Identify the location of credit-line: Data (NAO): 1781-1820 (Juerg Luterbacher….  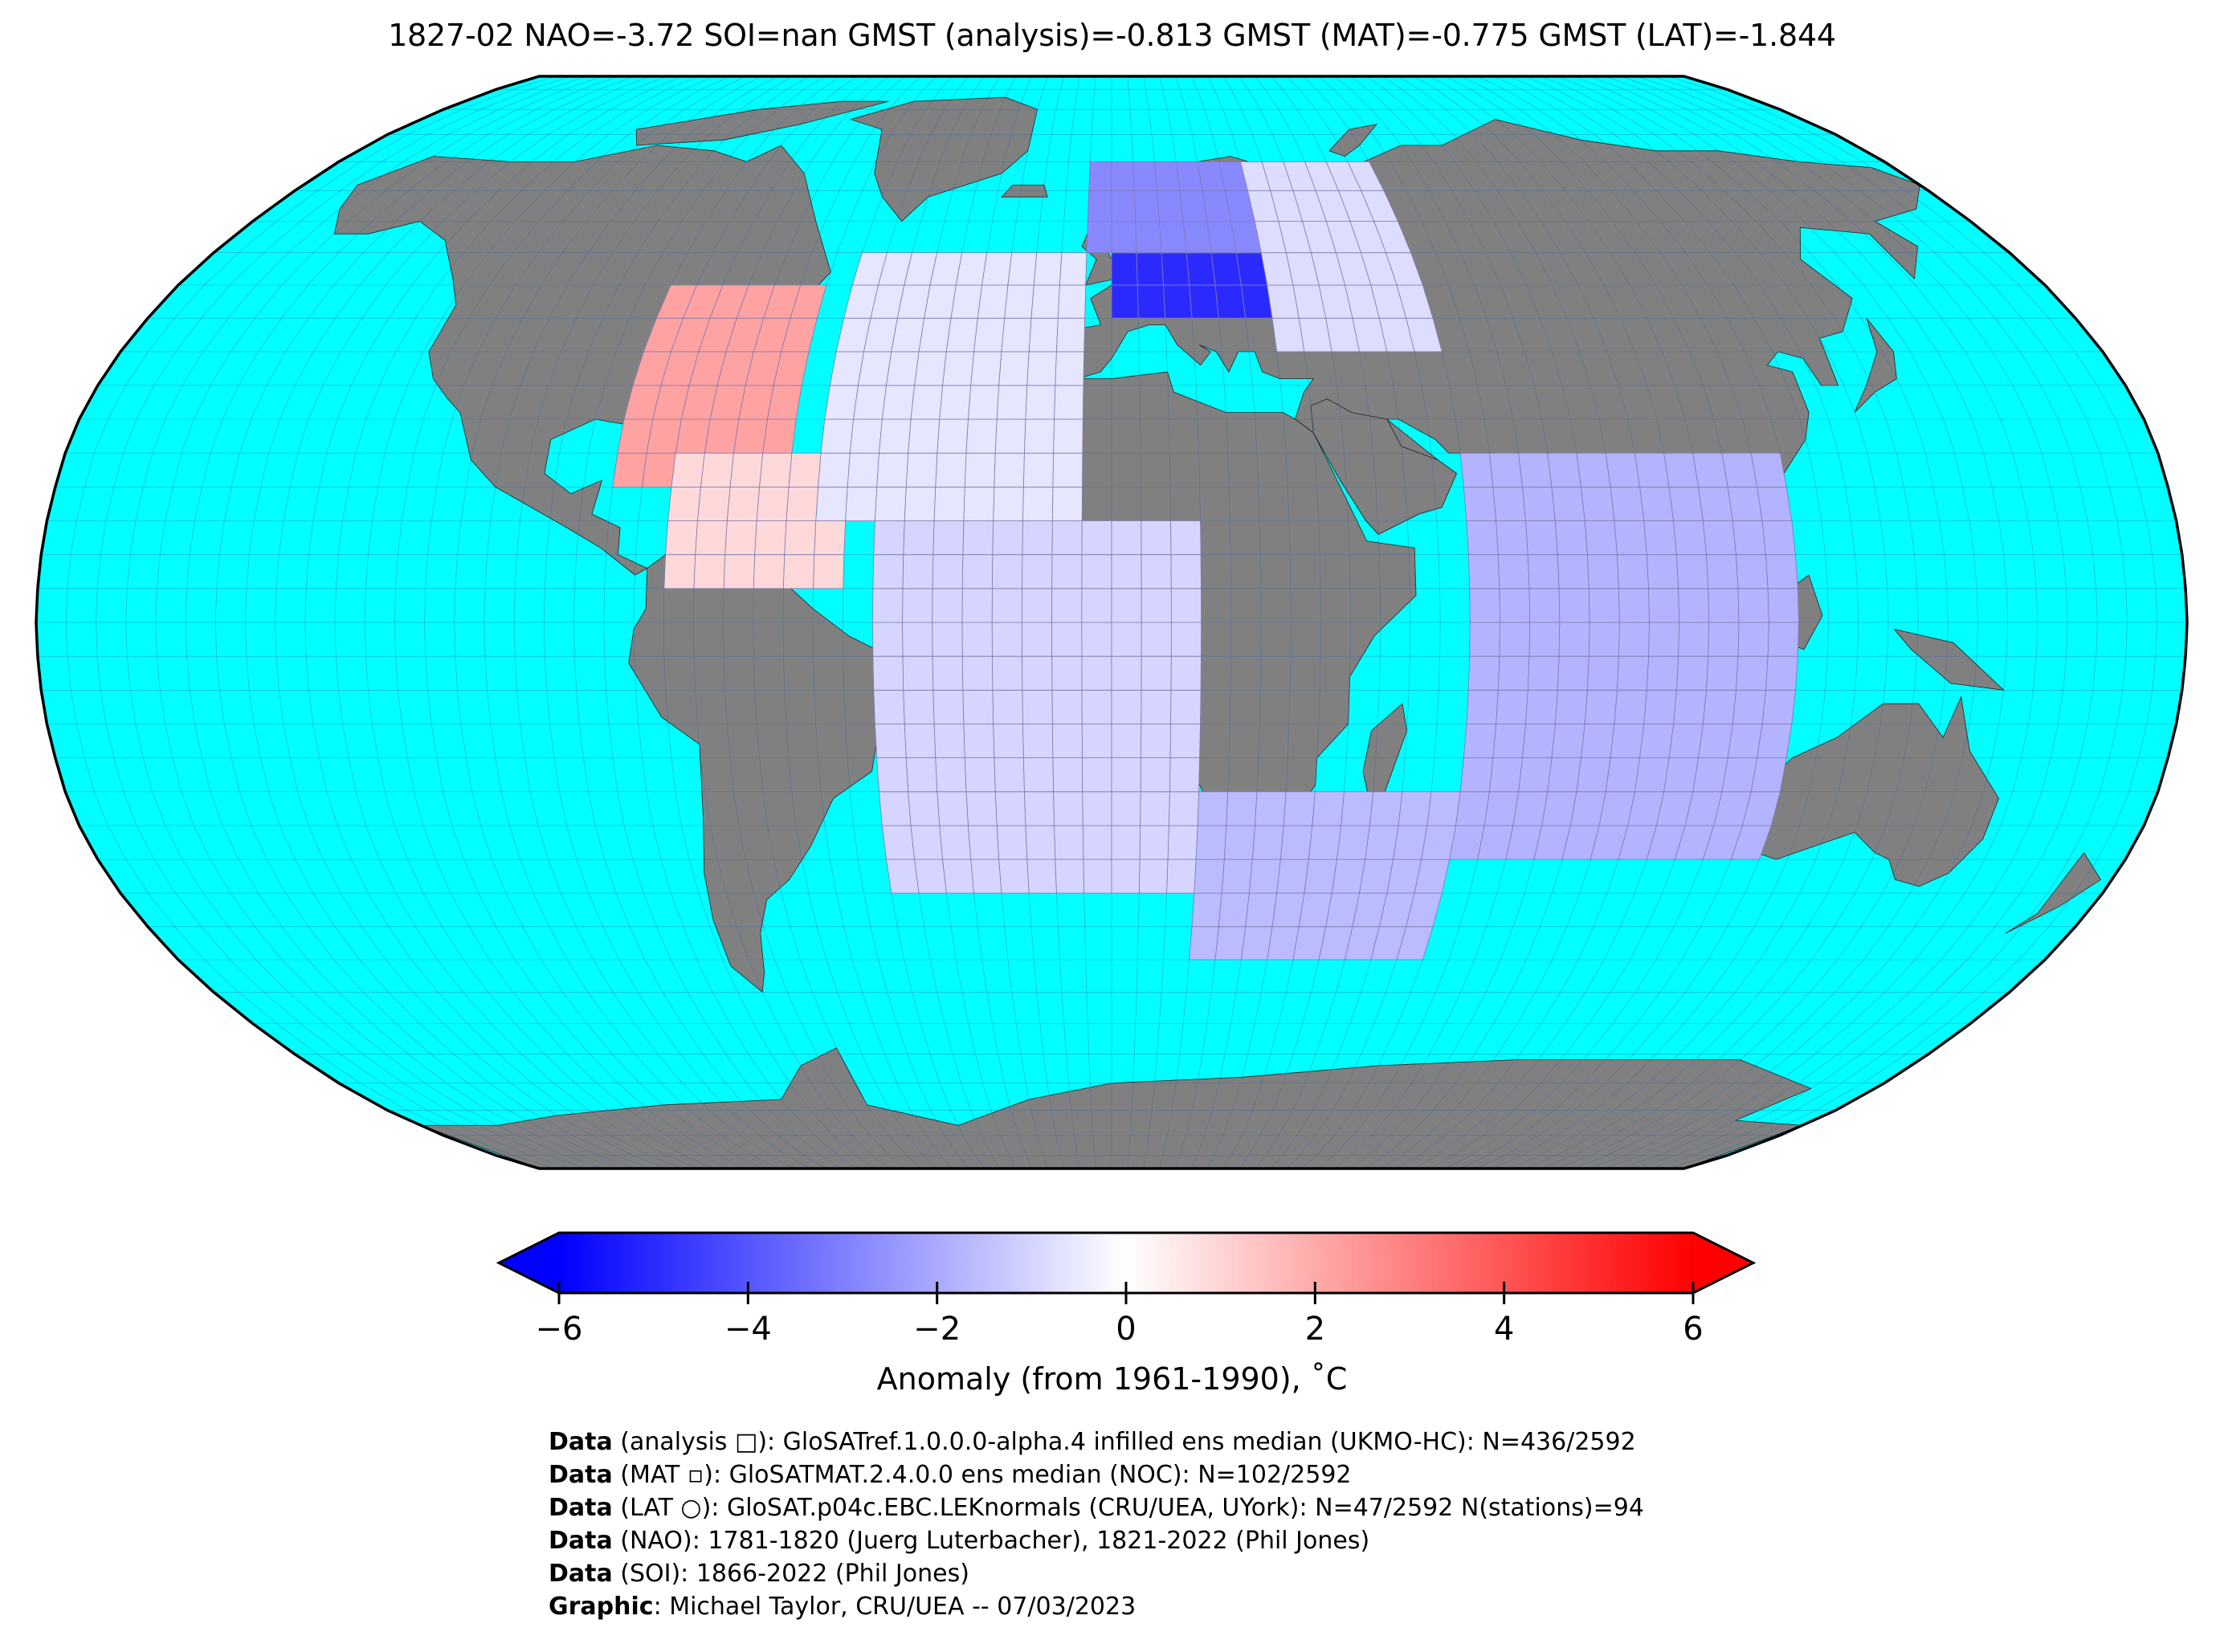
(960, 1541).